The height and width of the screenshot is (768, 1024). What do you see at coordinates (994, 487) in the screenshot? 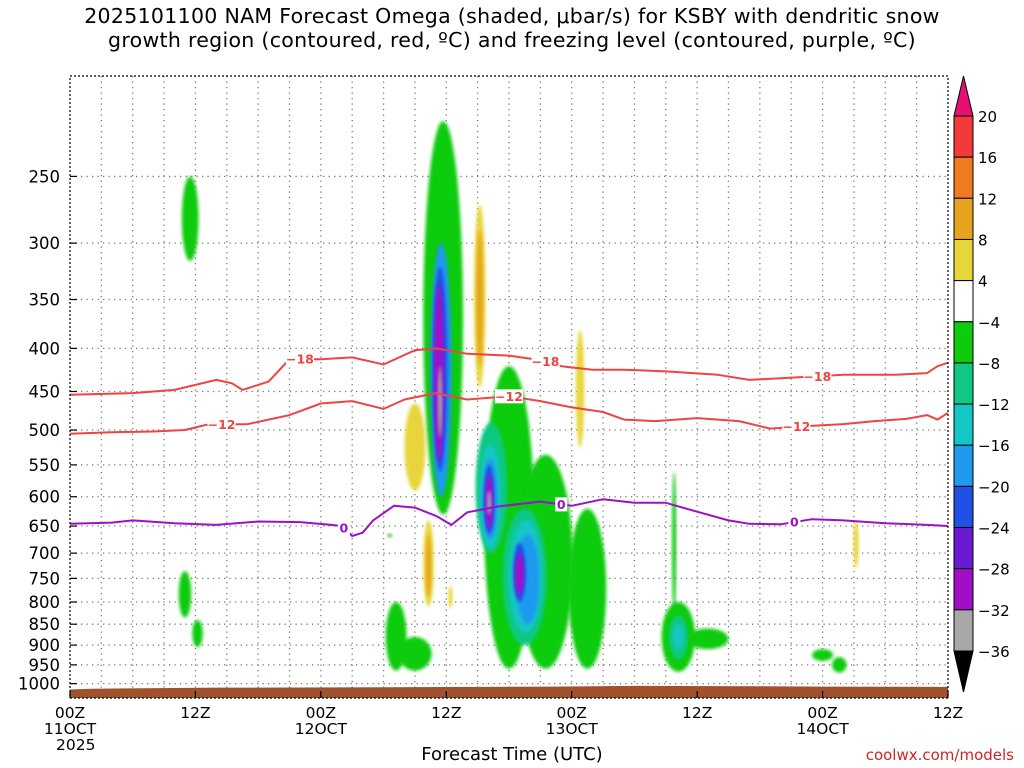
I see `colorbar-label: −20` at bounding box center [994, 487].